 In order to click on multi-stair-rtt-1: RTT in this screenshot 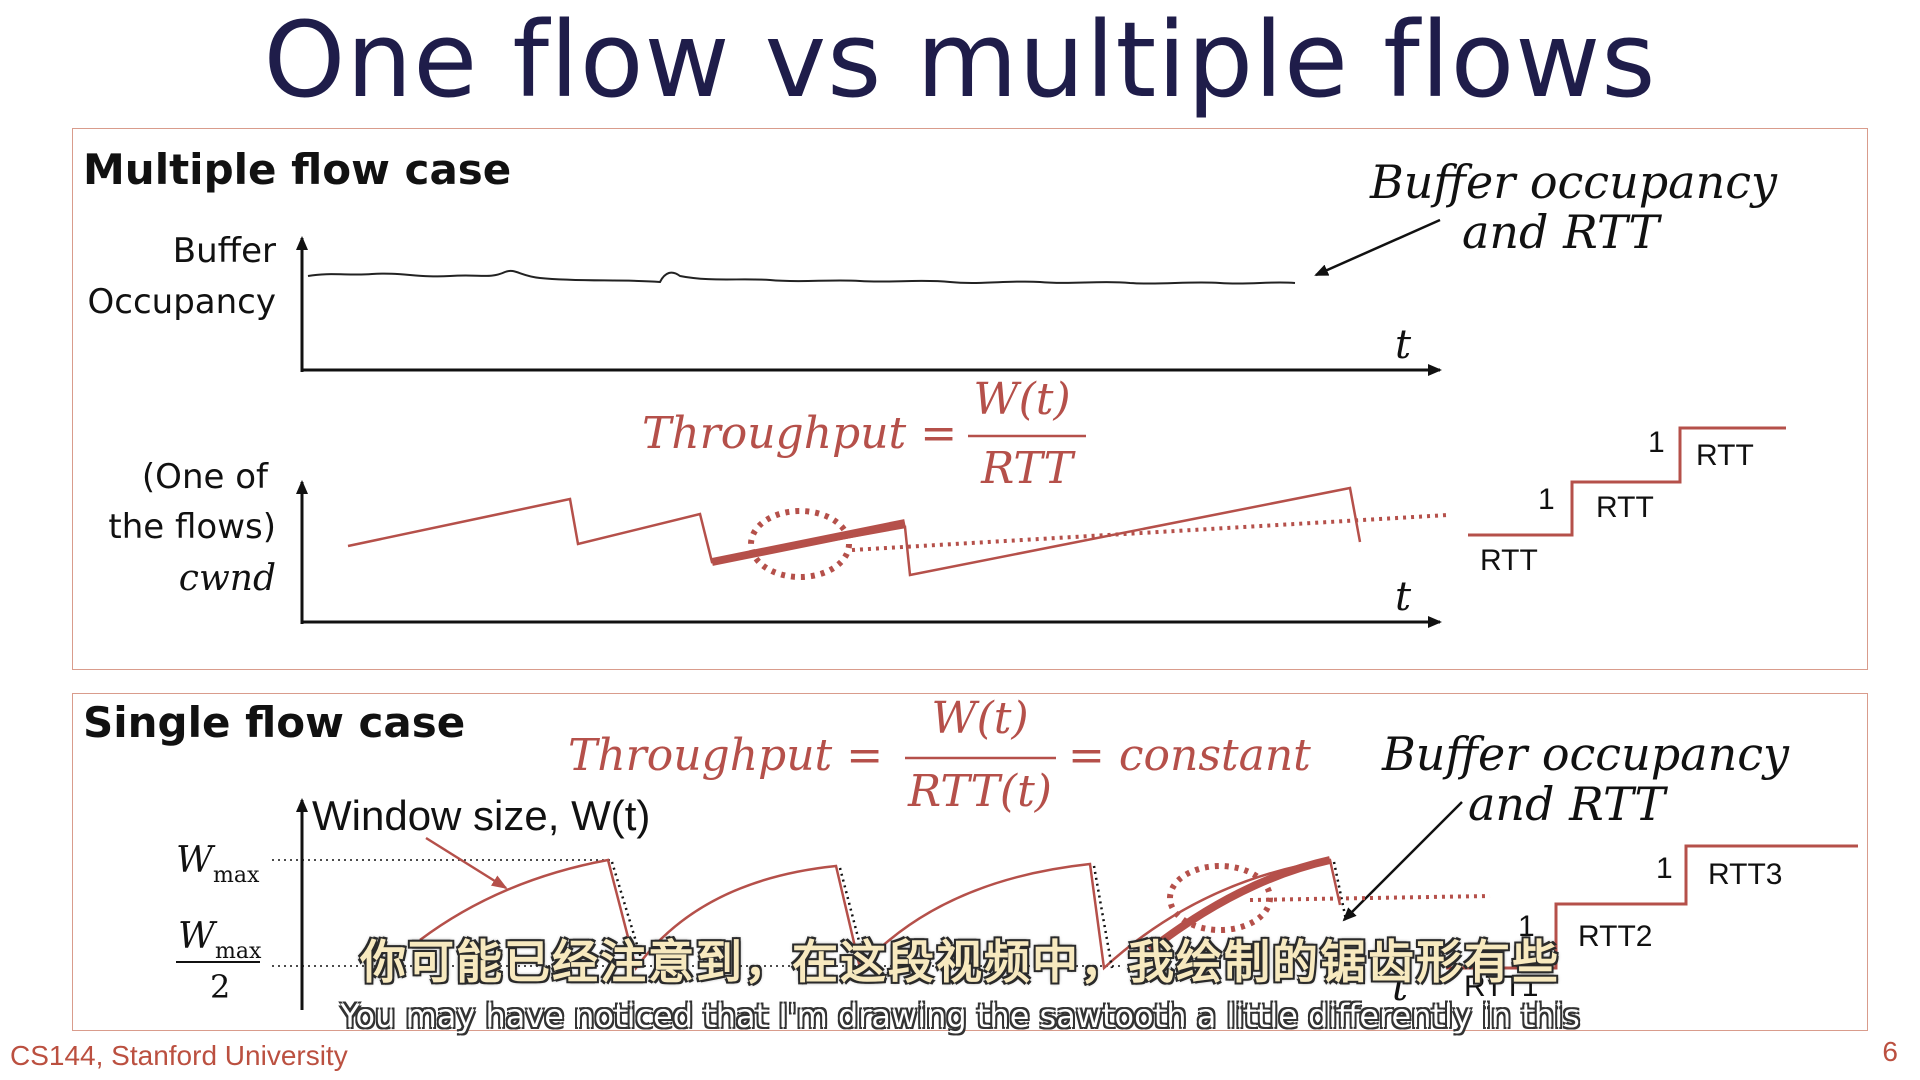, I will do `click(1509, 560)`.